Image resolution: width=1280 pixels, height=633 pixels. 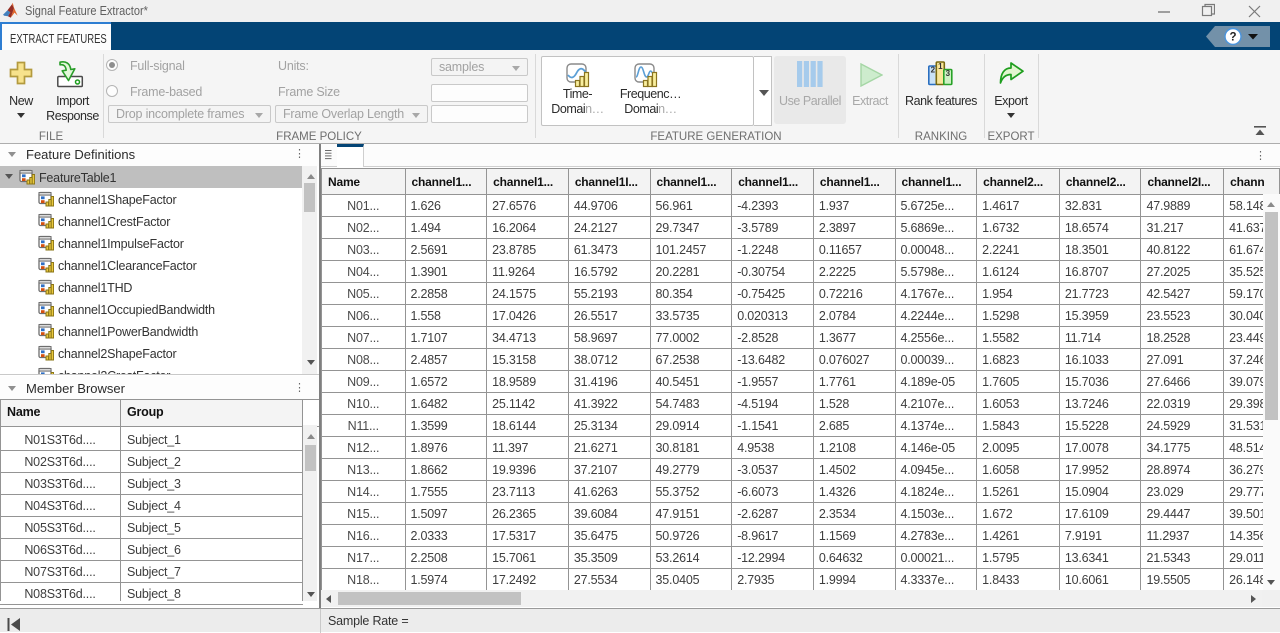 What do you see at coordinates (940, 66) in the screenshot?
I see `svg-text: 1` at bounding box center [940, 66].